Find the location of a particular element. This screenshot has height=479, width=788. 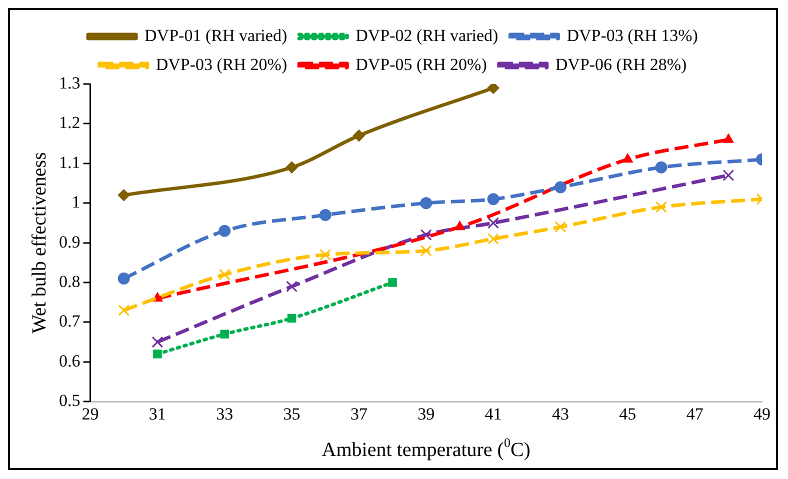

legend-label: DVP-01 (RH varied) is located at coordinates (216, 35).